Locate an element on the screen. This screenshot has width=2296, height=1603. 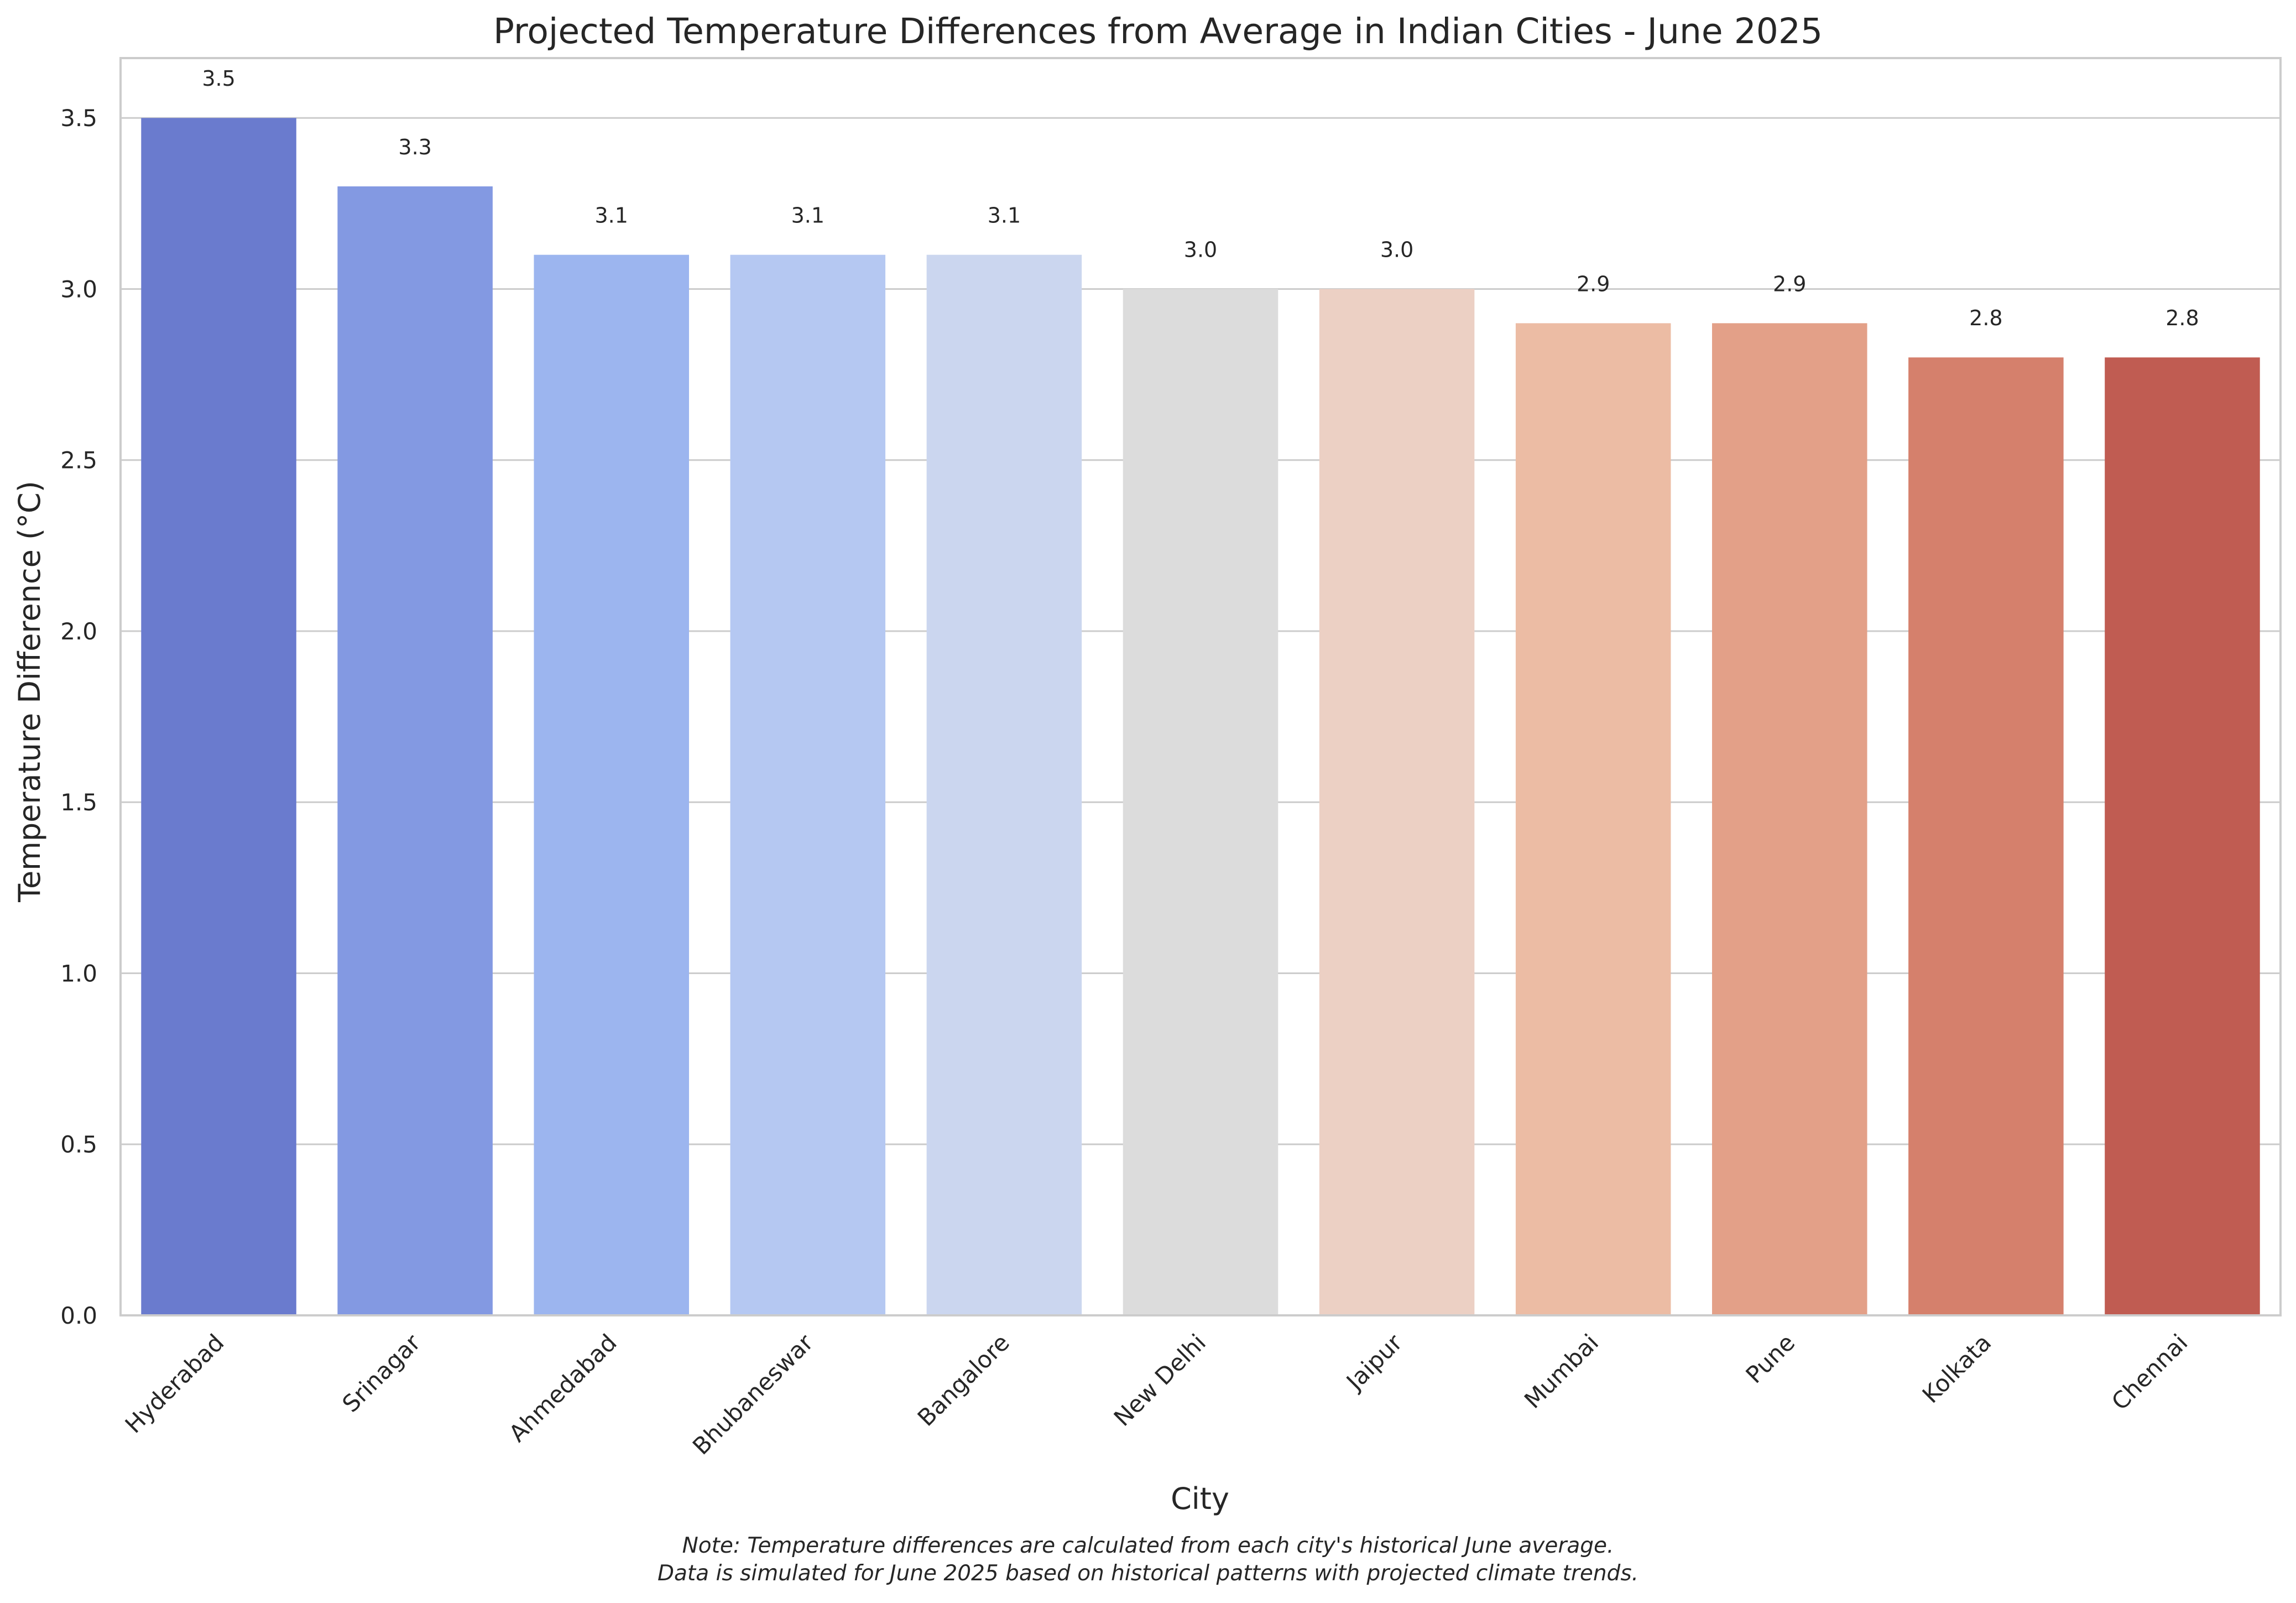
bar-hyderabad is located at coordinates (219, 717).